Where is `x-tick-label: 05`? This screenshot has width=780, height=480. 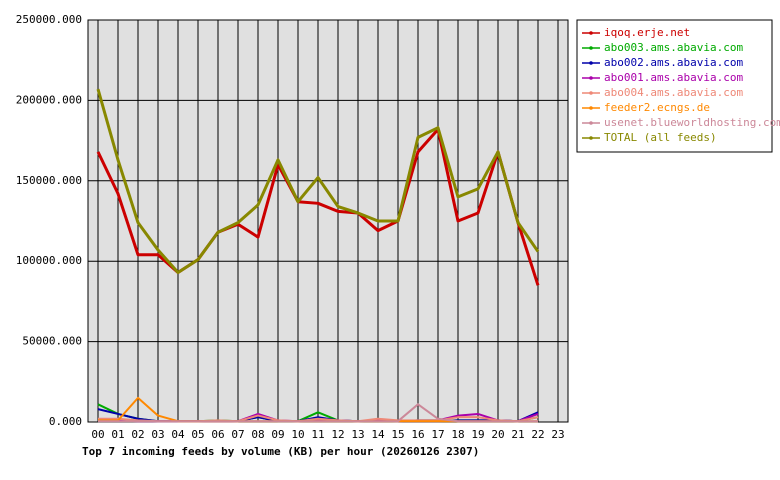 x-tick-label: 05 is located at coordinates (197, 434).